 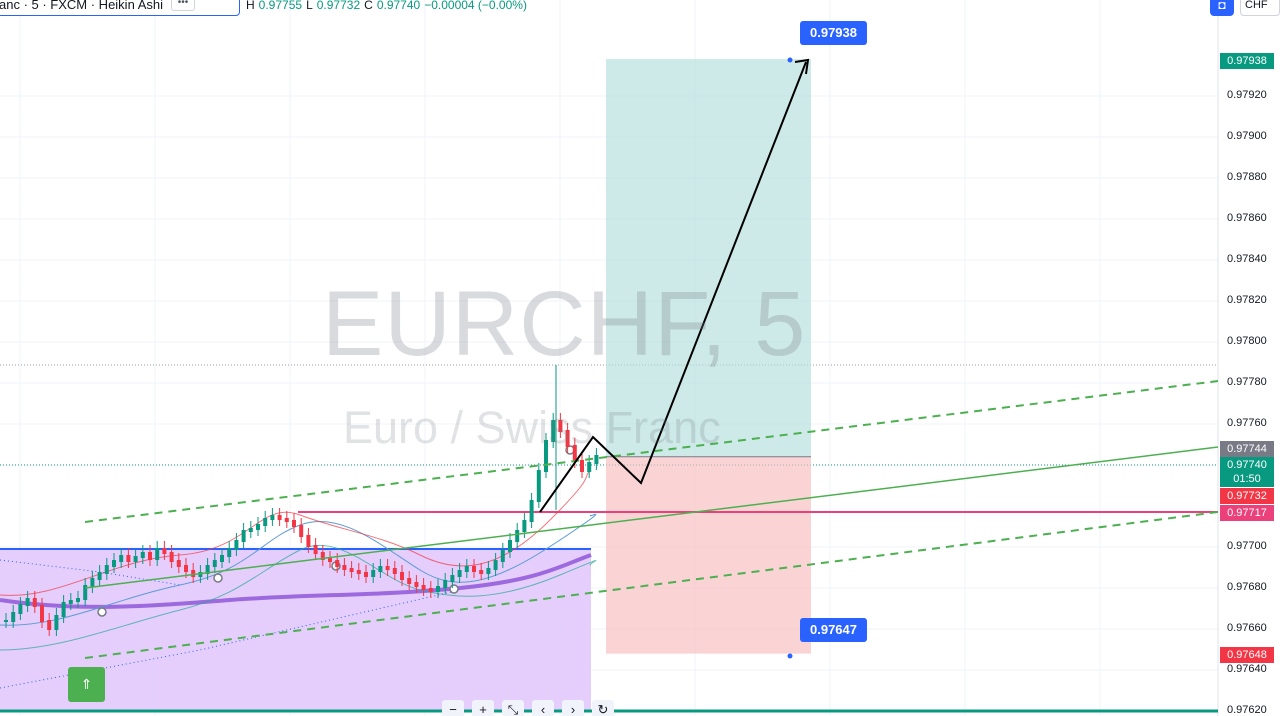 I want to click on axis-tick-label: 0.97760, so click(x=1247, y=423).